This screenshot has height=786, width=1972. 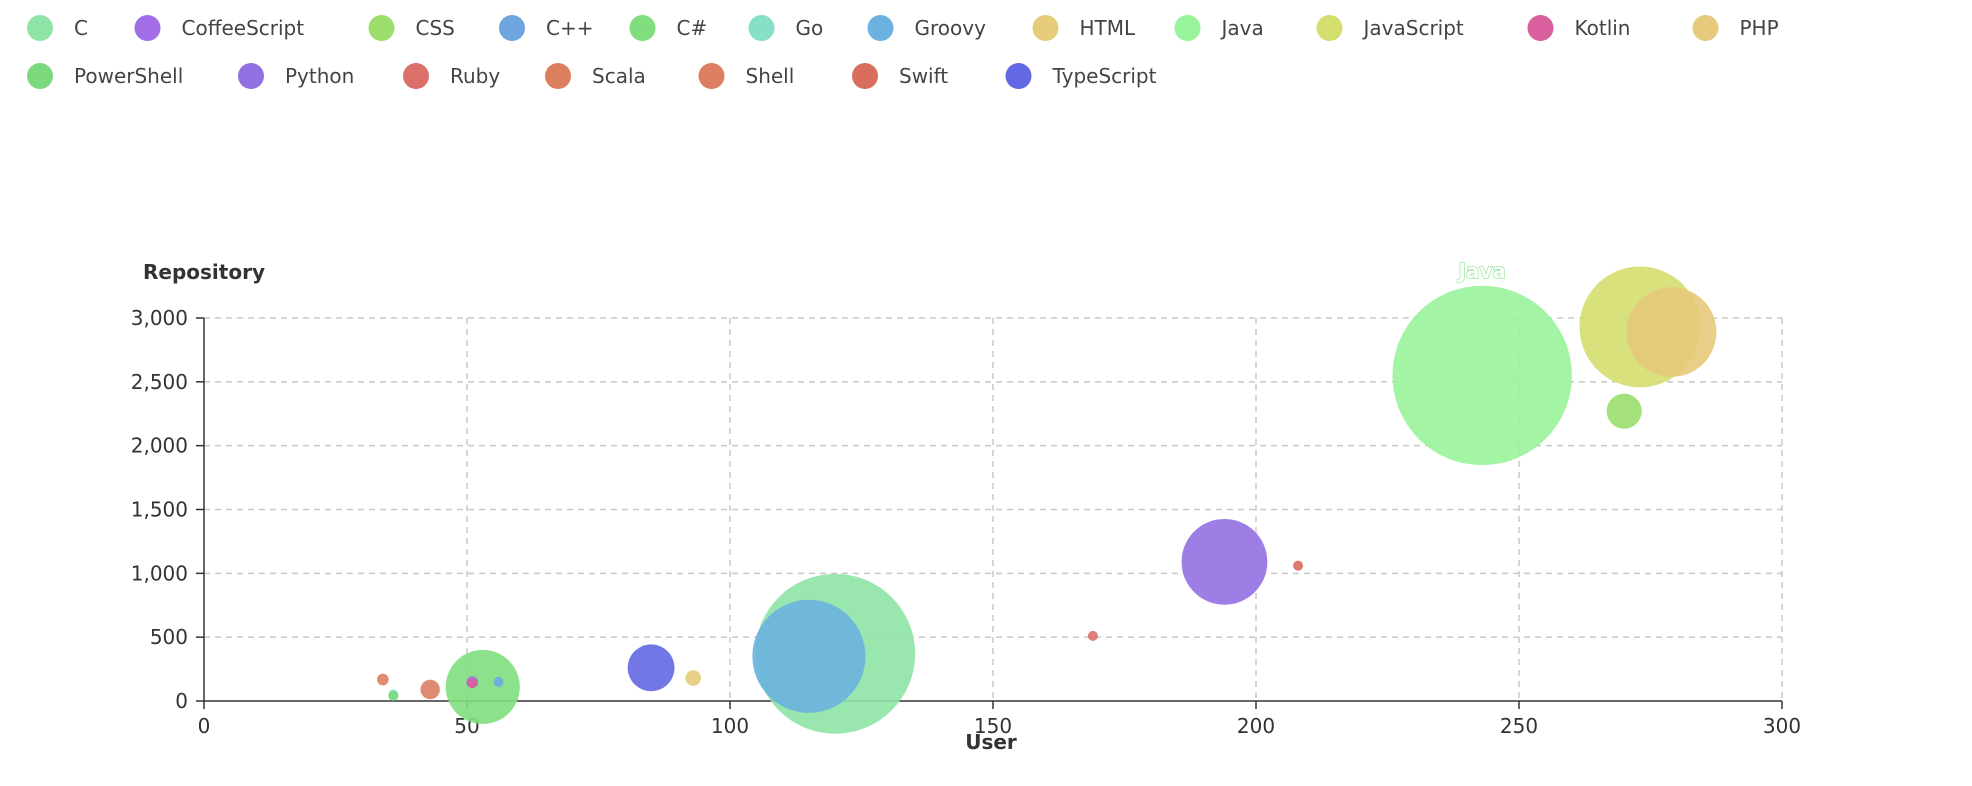 I want to click on y-tick-label: 2,500, so click(x=159, y=382).